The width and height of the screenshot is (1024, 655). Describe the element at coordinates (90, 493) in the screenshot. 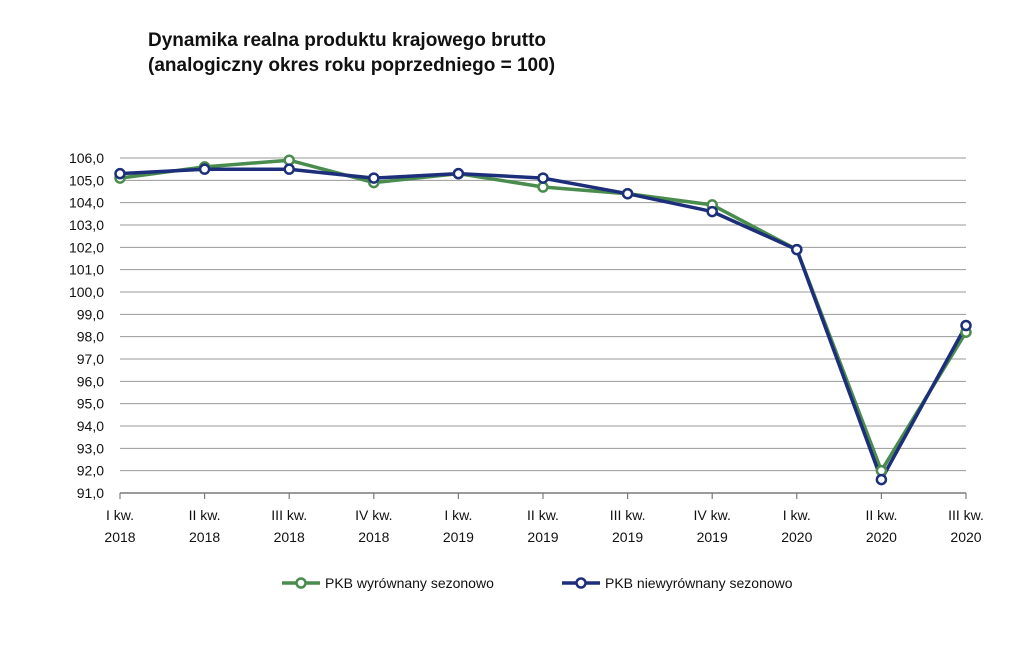

I see `y-tick-label: 91,0` at that location.